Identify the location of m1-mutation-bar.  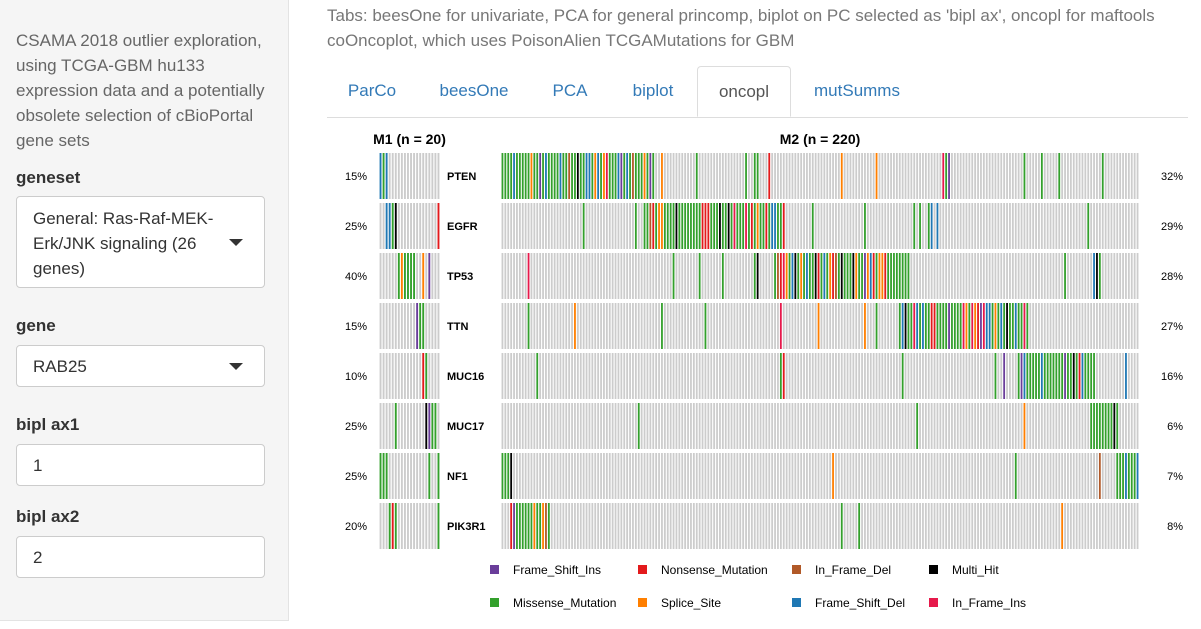
(392, 526).